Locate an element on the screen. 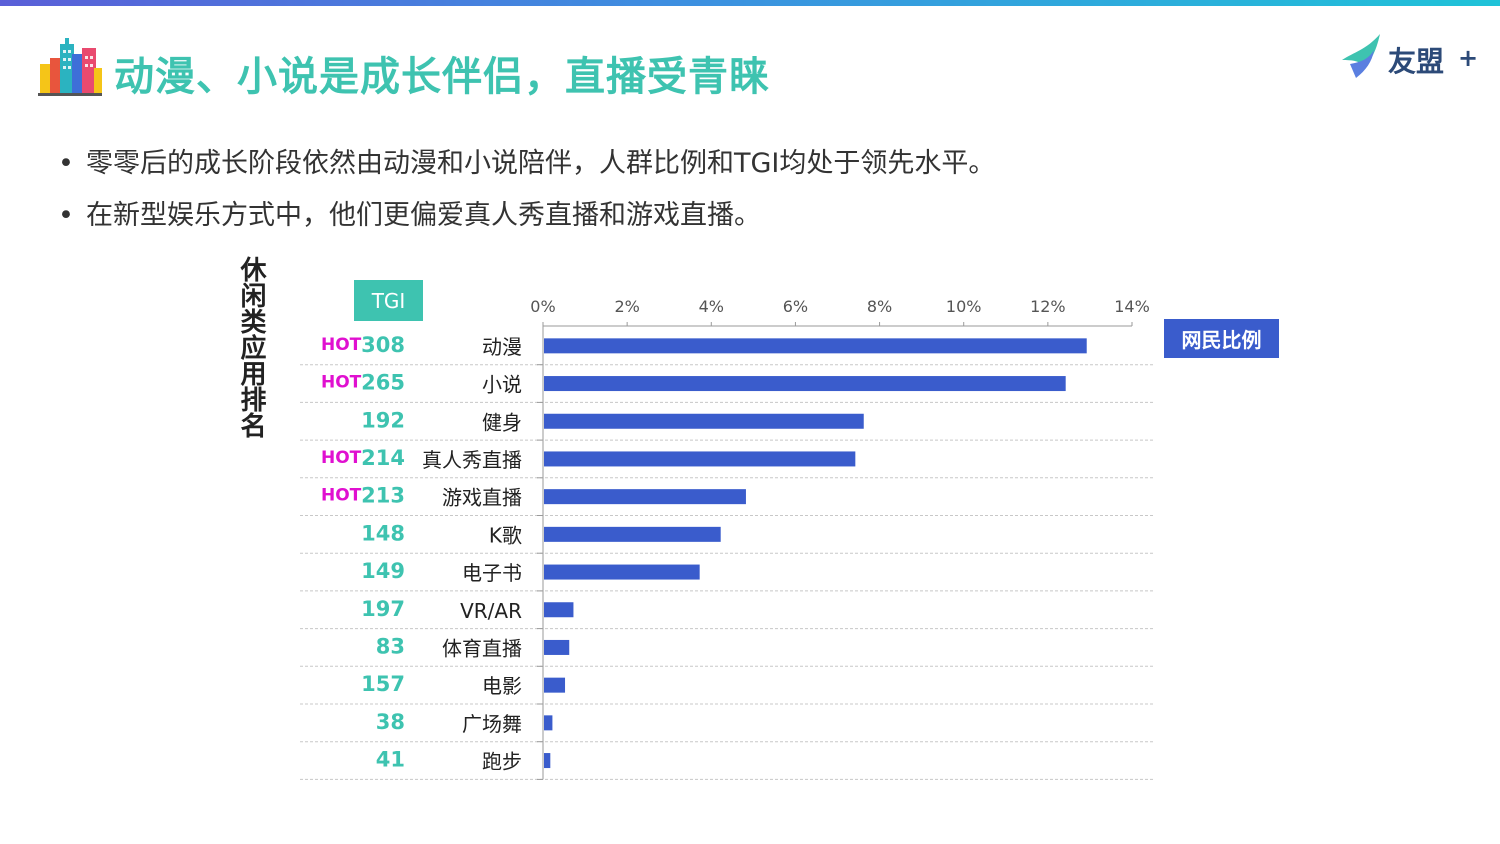 The image size is (1500, 844). category-label: 电影 is located at coordinates (502, 686).